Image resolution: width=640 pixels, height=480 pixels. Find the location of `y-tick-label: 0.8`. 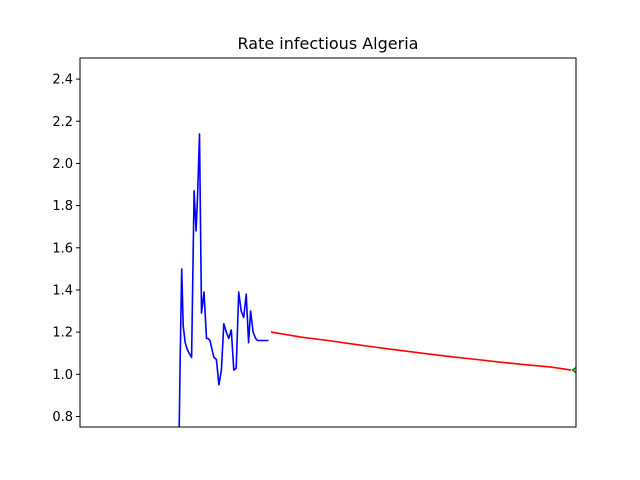

y-tick-label: 0.8 is located at coordinates (62, 417).